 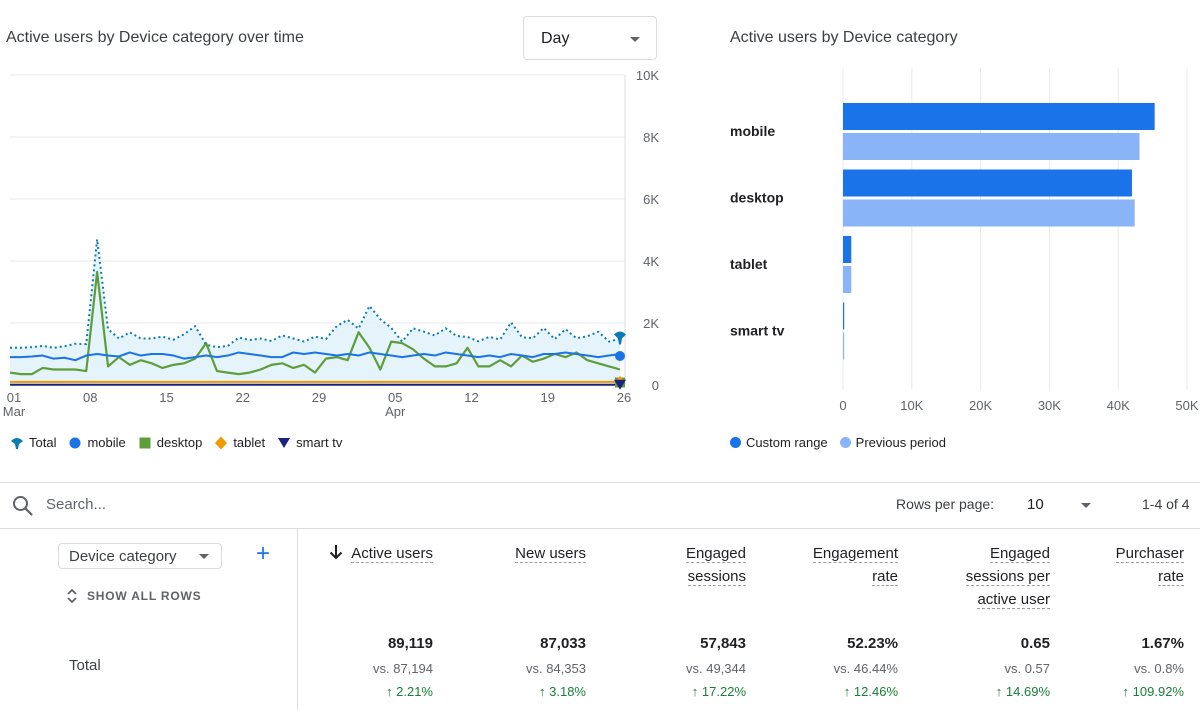 I want to click on bar-tablet-custom, so click(x=847, y=249).